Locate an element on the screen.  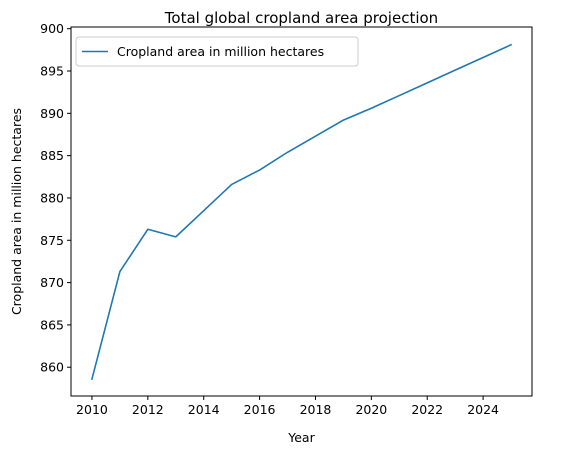
x-tick-label: 2018 is located at coordinates (316, 409).